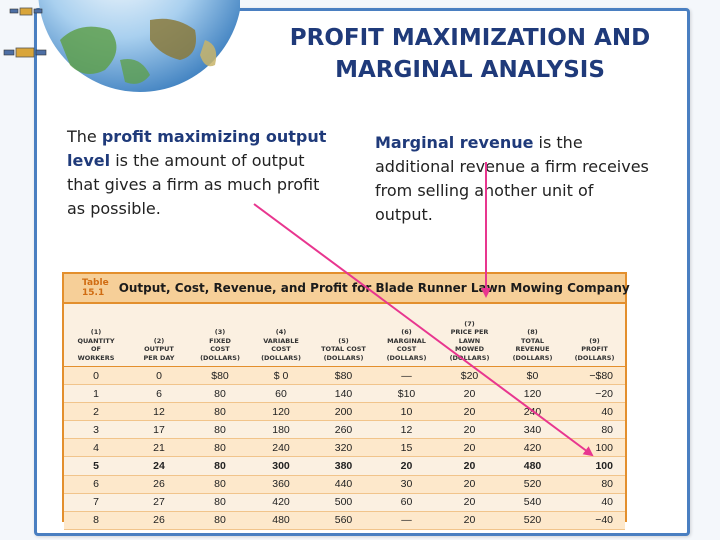  What do you see at coordinates (26, 11) in the screenshot?
I see `satellite-icon` at bounding box center [26, 11].